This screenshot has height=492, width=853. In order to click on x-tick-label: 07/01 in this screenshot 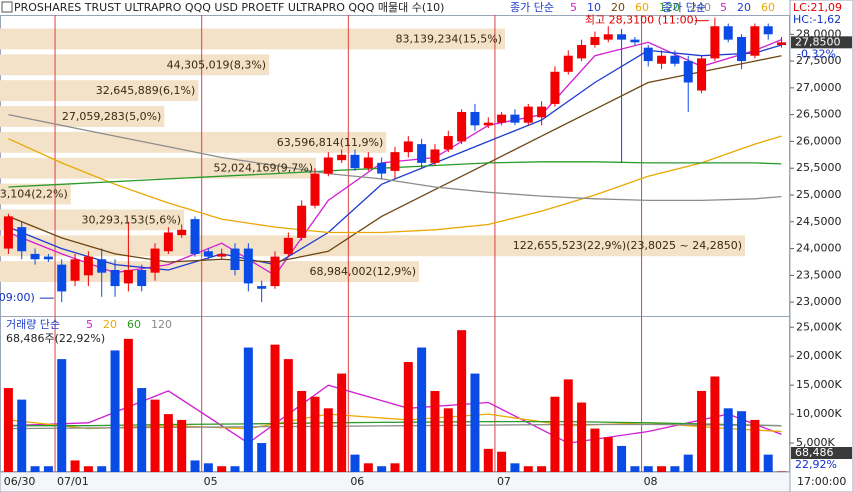, I will do `click(73, 481)`.